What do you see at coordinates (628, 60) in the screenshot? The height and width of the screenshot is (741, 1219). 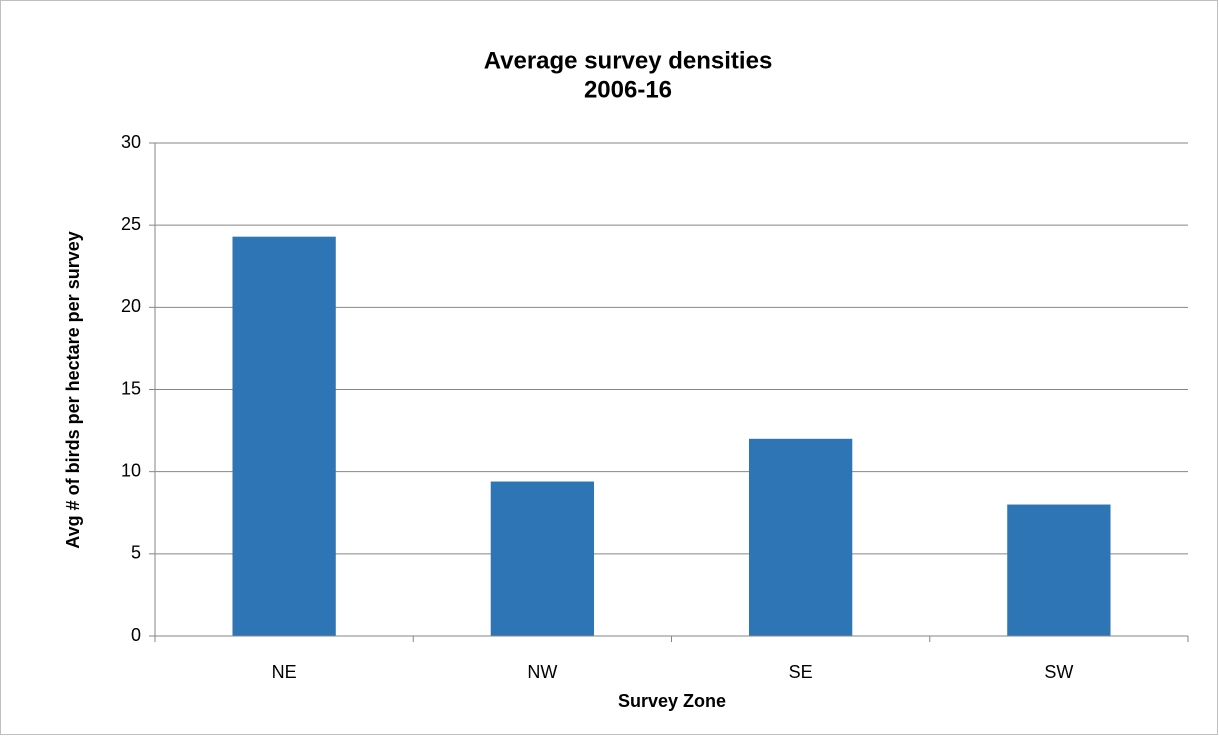 I see `chart-title: Average survey densities` at bounding box center [628, 60].